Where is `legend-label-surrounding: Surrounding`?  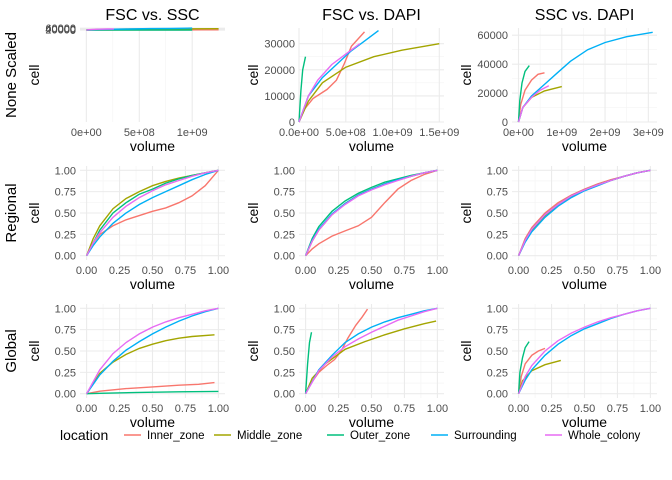
legend-label-surrounding: Surrounding is located at coordinates (485, 436).